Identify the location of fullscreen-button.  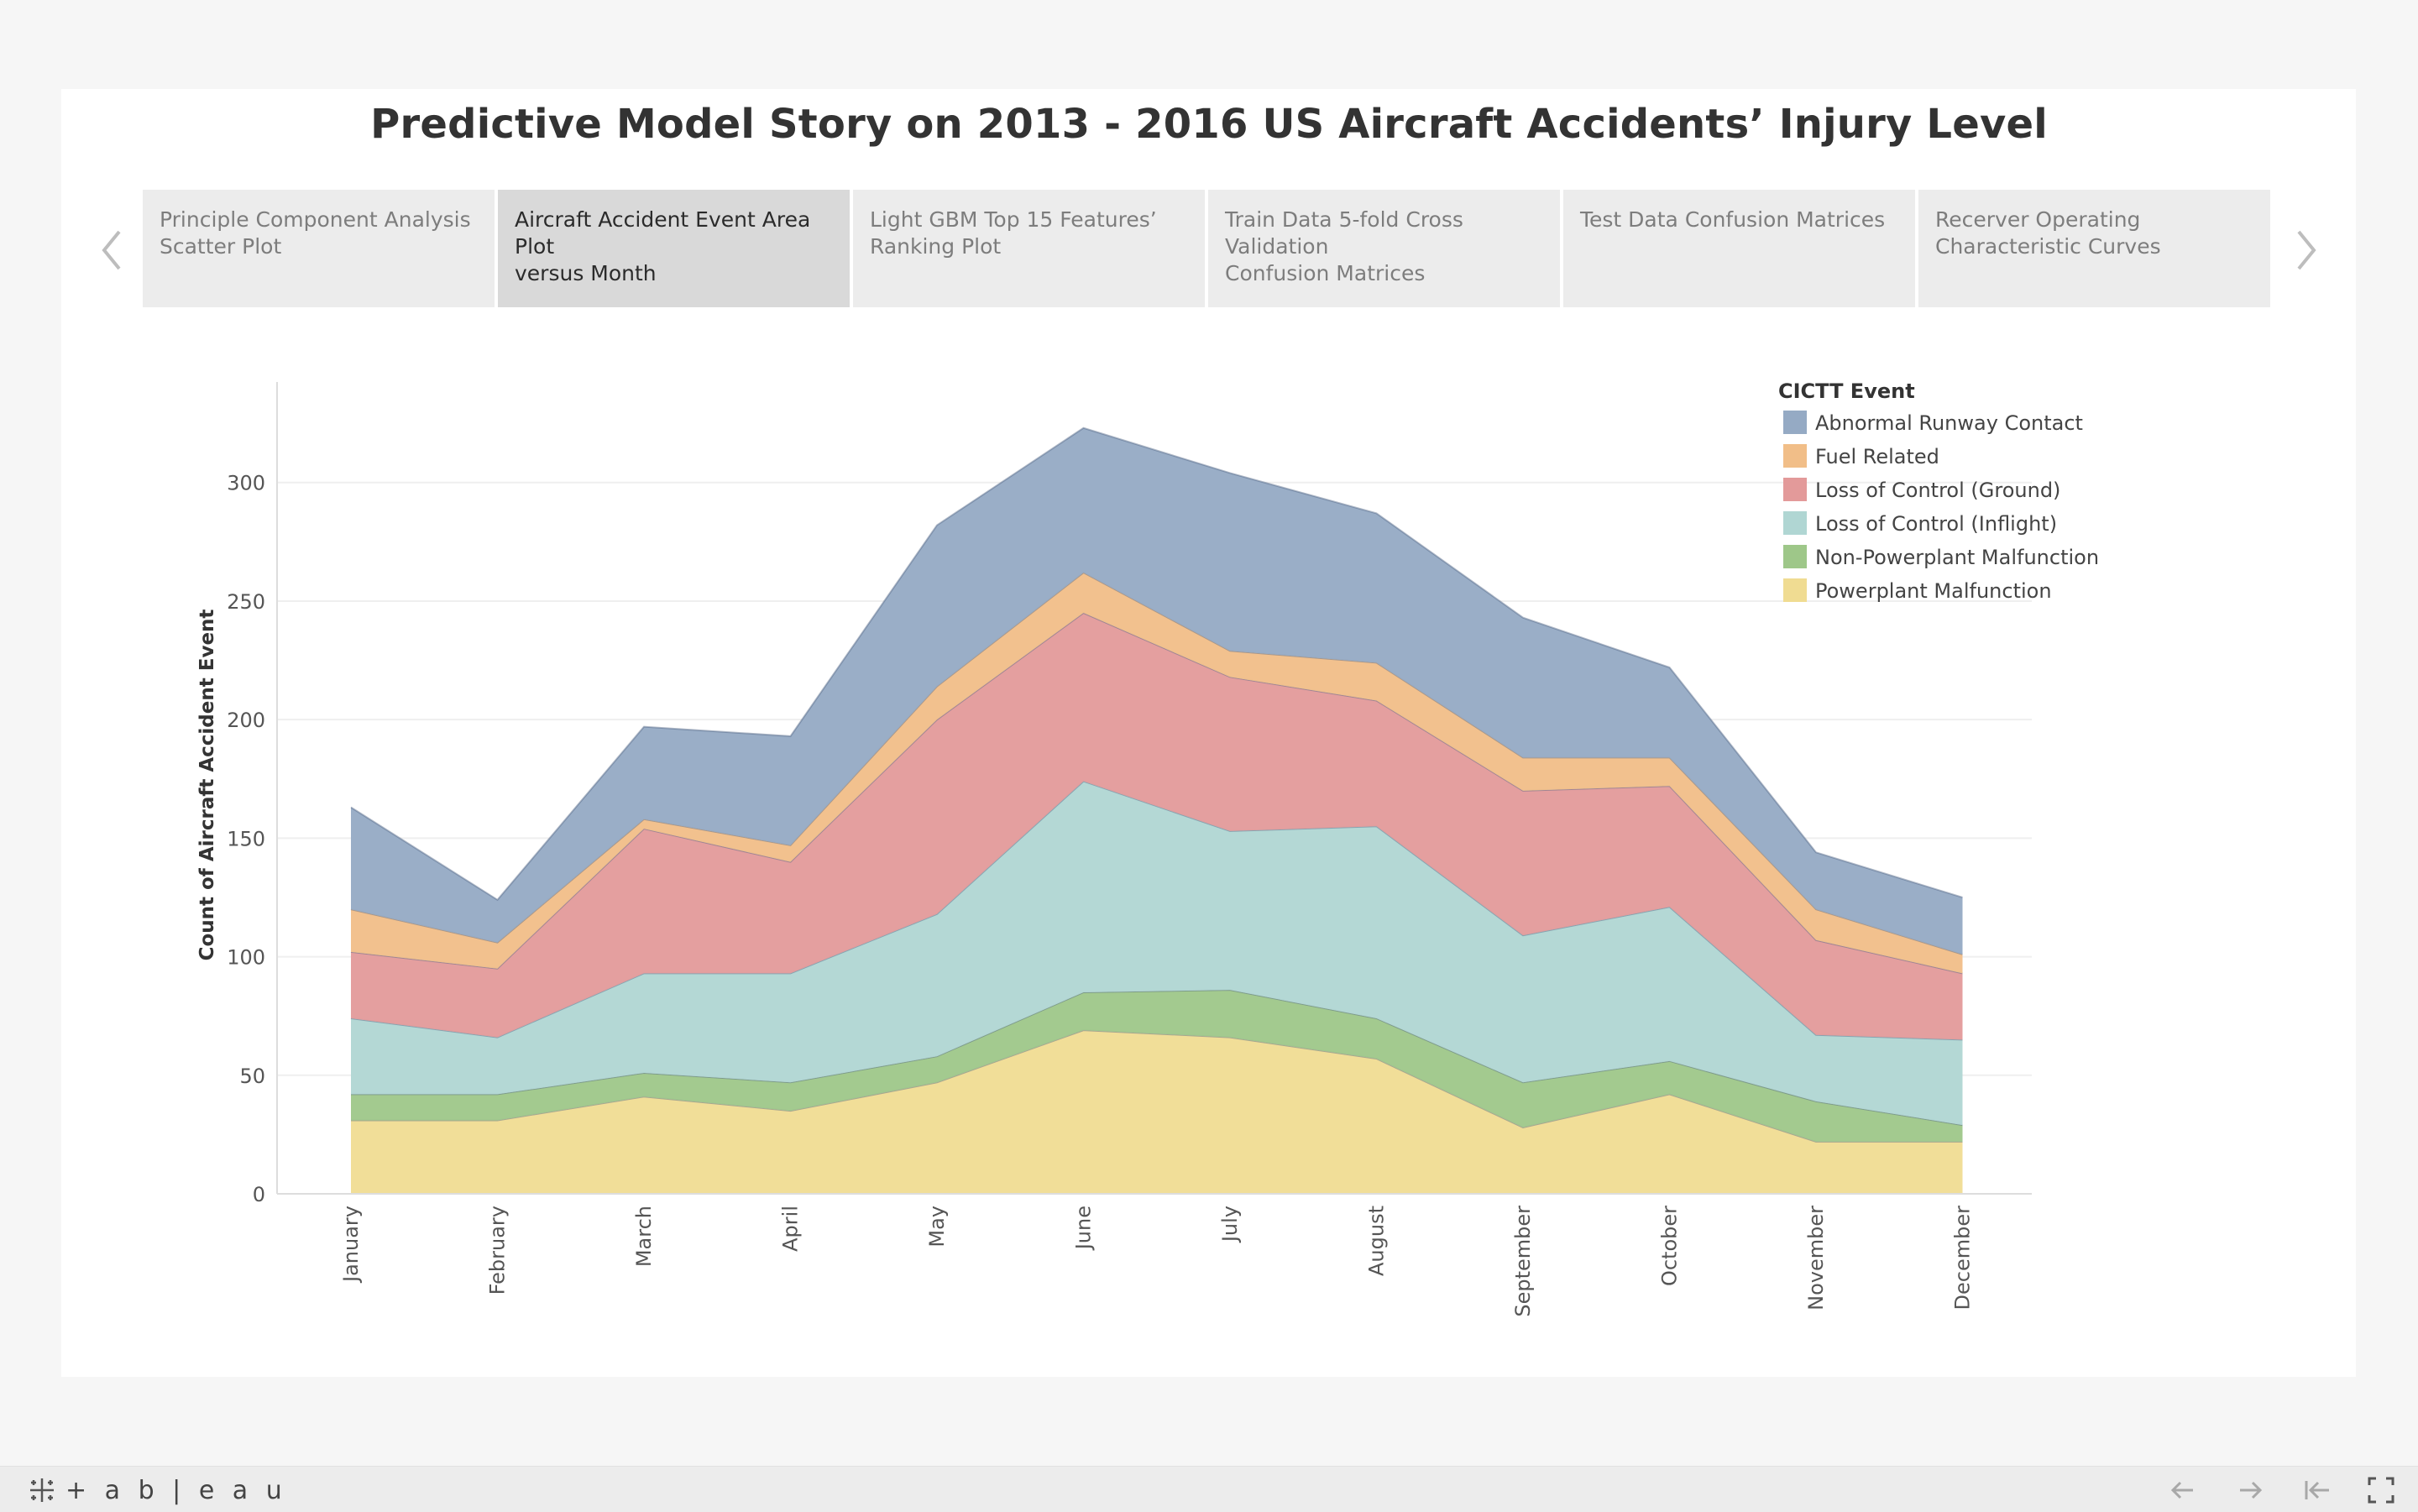
(2381, 1490).